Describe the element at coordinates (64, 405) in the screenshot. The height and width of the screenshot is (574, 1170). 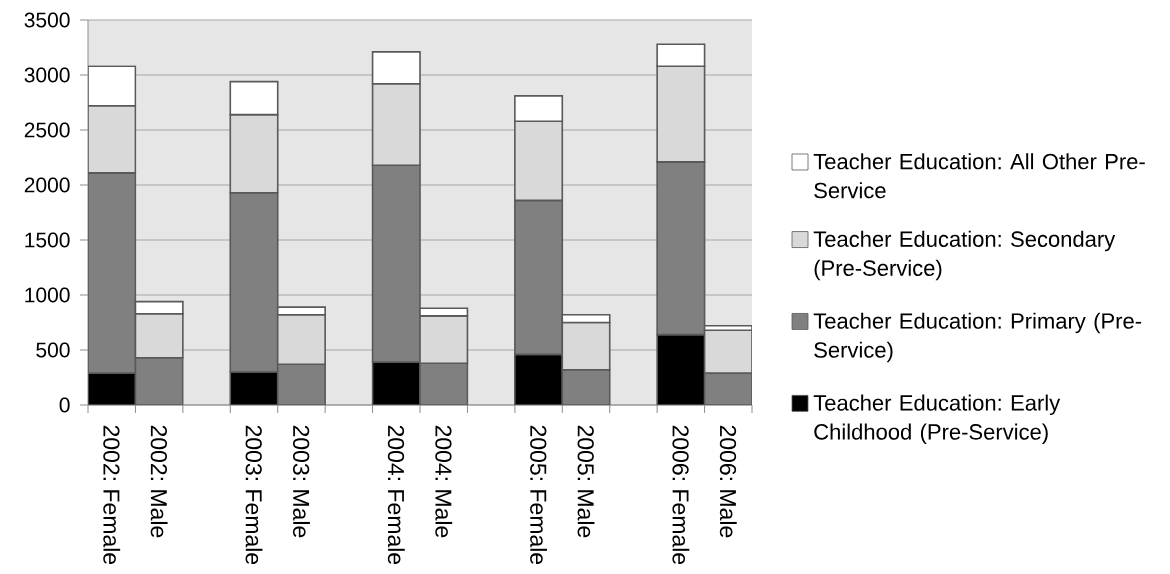
I see `y-tick-label: 0` at that location.